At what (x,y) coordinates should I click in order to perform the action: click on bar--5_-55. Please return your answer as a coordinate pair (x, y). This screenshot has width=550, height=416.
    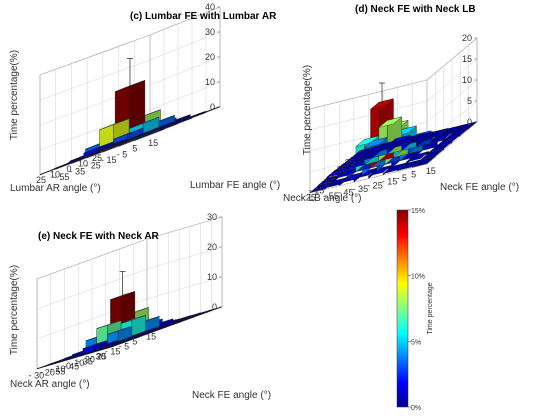
    Looking at the image, I should click on (440, 147).